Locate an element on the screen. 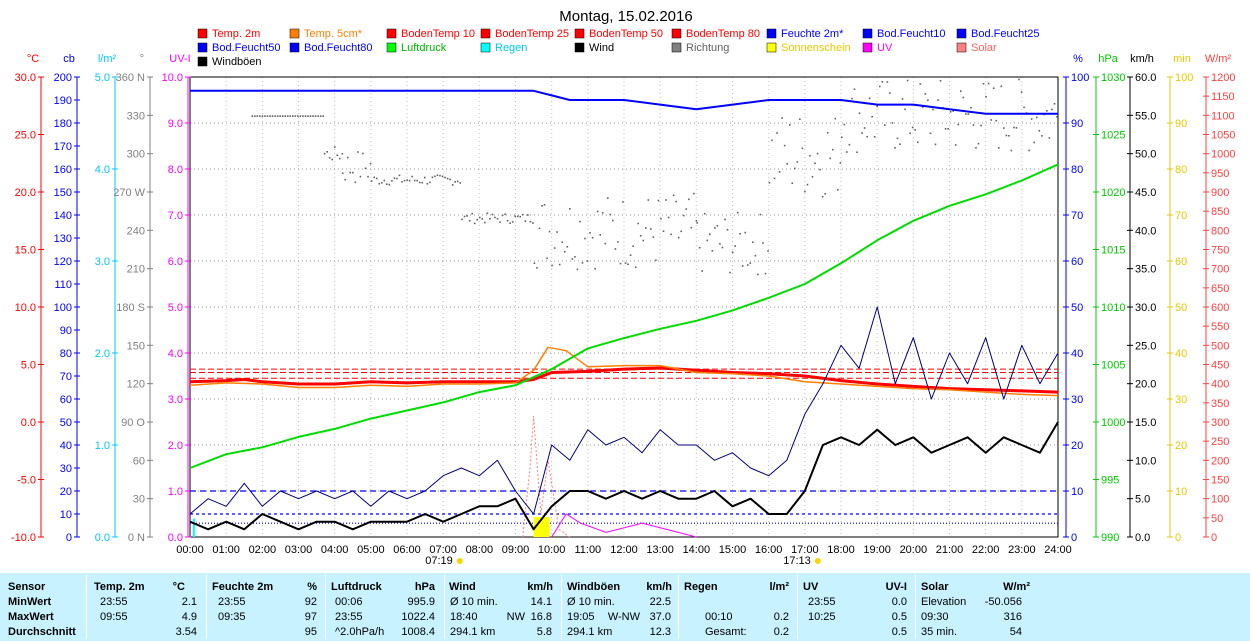 Image resolution: width=1250 pixels, height=641 pixels. axis-tick-label: 1.0 is located at coordinates (102, 446).